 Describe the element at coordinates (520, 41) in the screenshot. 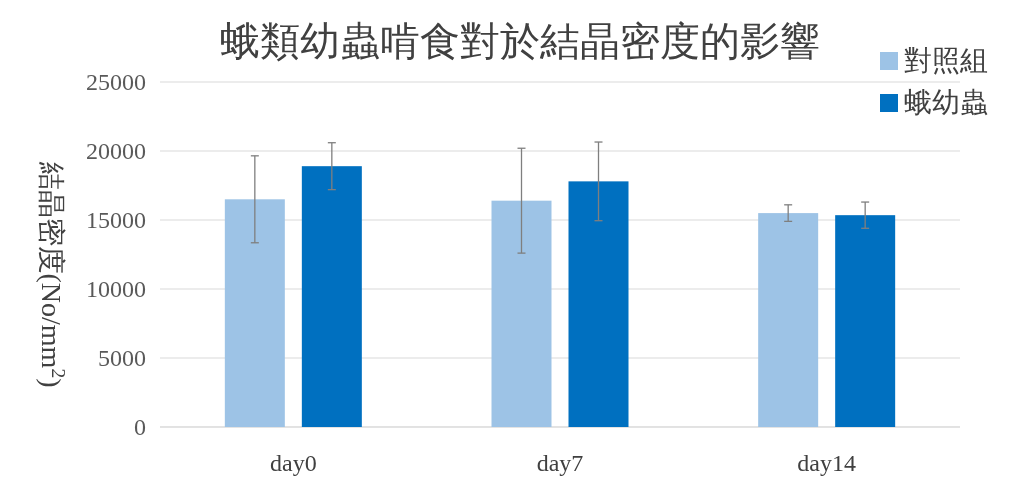

I see `chart-title: 蛾類幼蟲啃食對於結晶密度的影響` at that location.